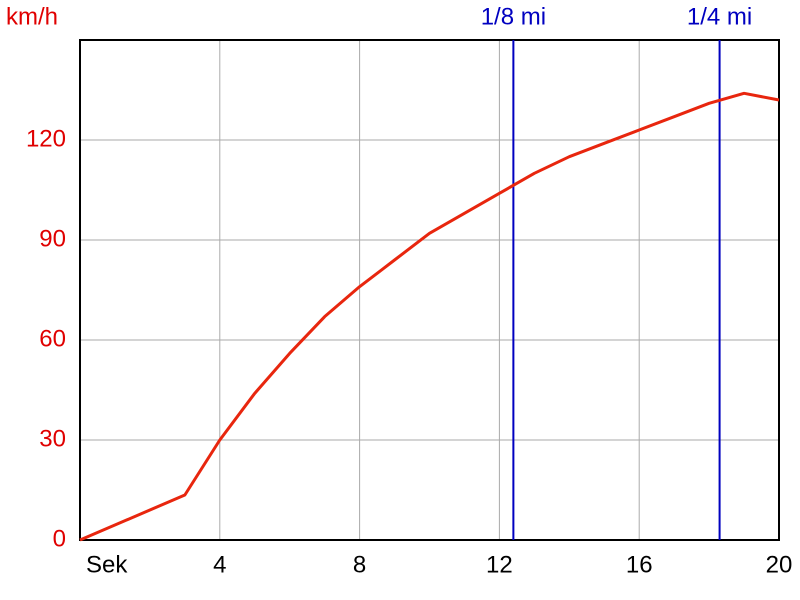  Describe the element at coordinates (219, 564) in the screenshot. I see `x-tick-label: 4` at that location.